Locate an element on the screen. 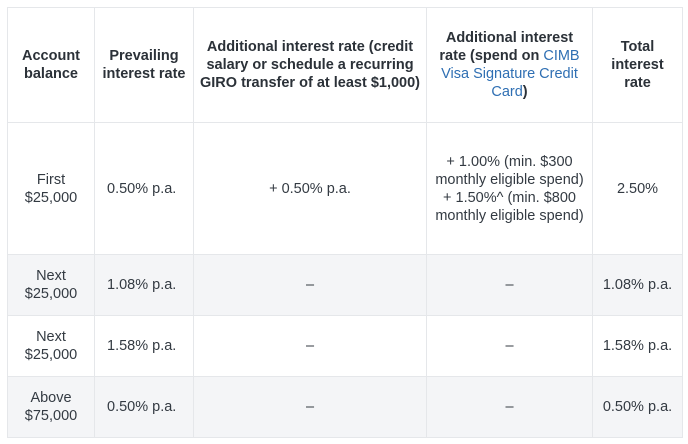 Image resolution: width=688 pixels, height=444 pixels. header-spend-suffix: ) is located at coordinates (525, 92).